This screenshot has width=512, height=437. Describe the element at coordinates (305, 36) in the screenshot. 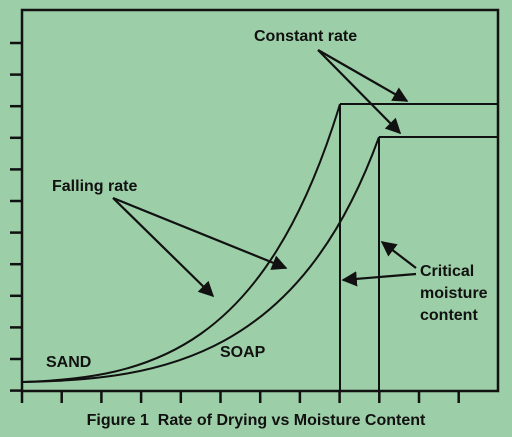

I see `constant-rate-label: Constant rate` at that location.